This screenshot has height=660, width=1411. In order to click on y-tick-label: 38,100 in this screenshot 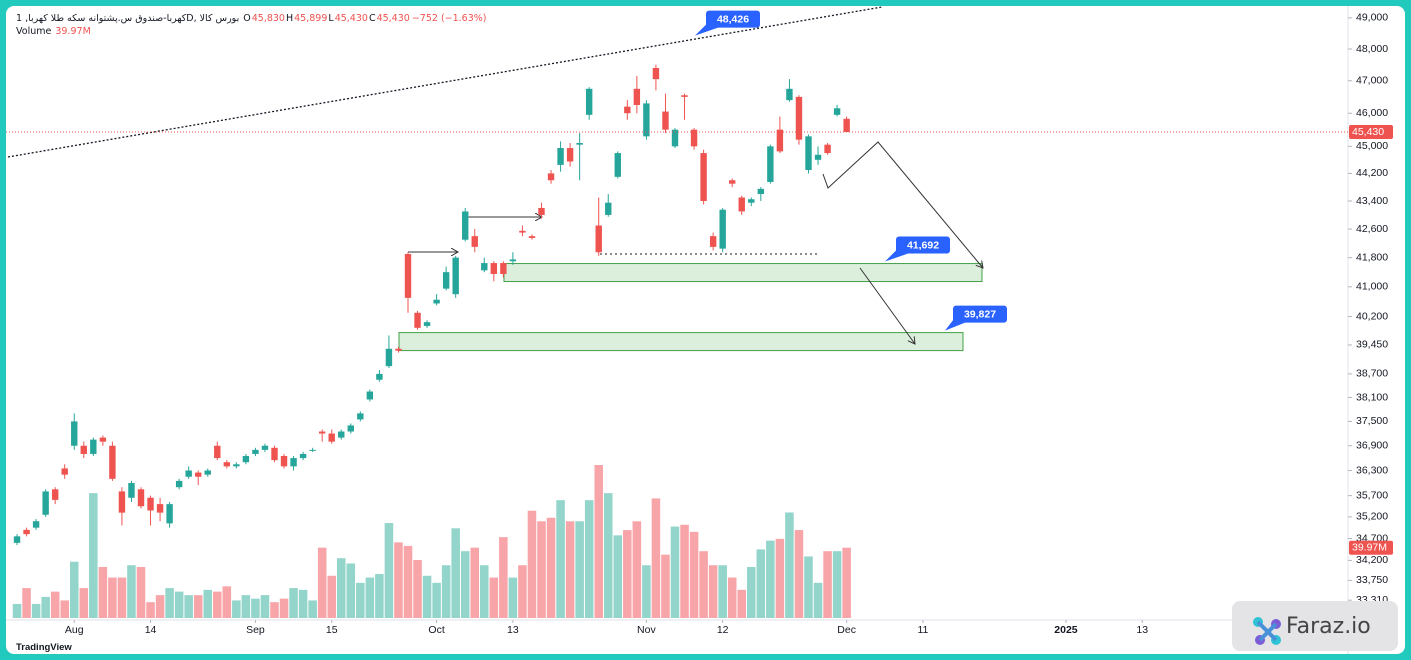, I will do `click(1372, 397)`.